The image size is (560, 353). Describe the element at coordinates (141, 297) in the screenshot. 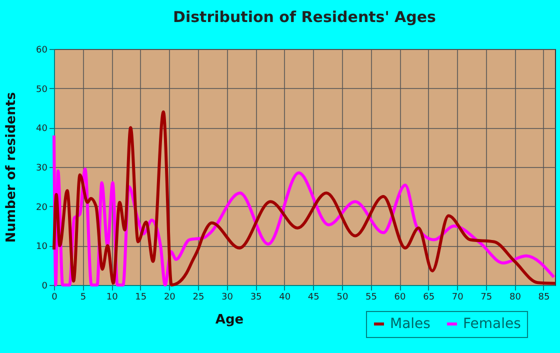

I see `x-tick-label: 15` at that location.